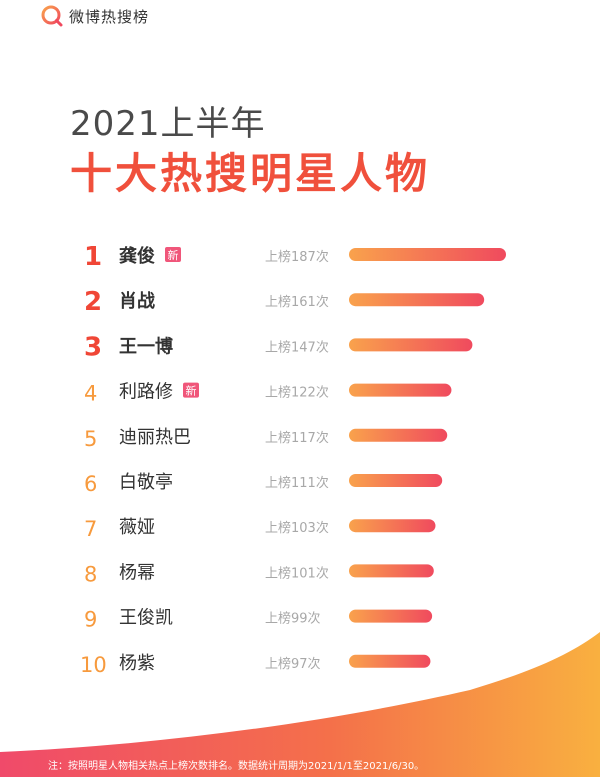 The image size is (600, 777). What do you see at coordinates (297, 438) in the screenshot?
I see `value-label: 上榜117次` at bounding box center [297, 438].